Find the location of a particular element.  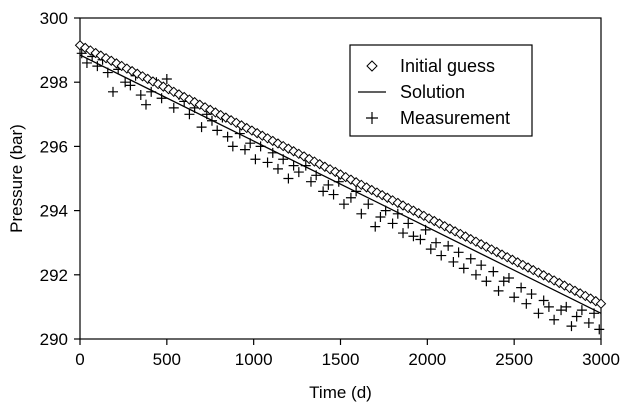

legend: Initial guess Solution Measurement is located at coordinates (441, 90).